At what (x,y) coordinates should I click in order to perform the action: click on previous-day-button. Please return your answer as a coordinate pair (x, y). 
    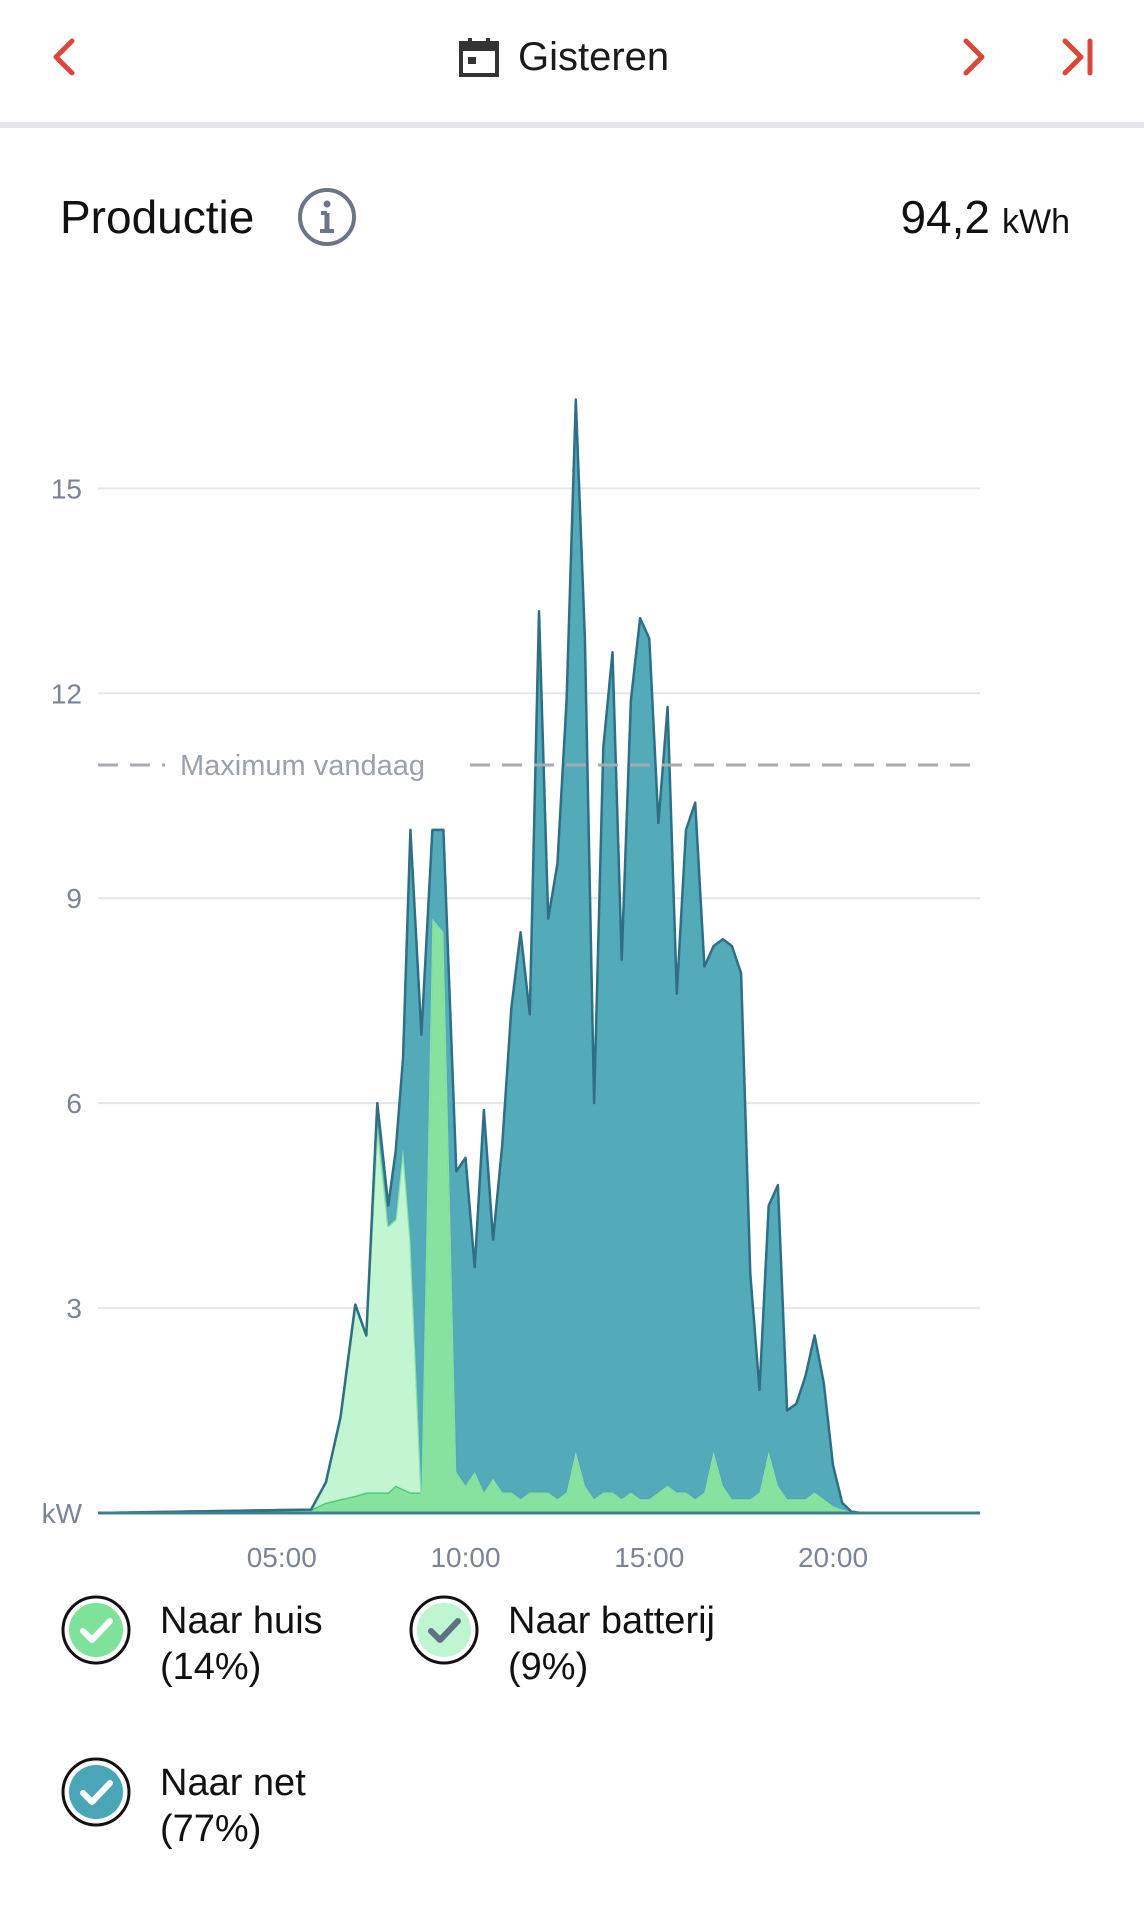
    Looking at the image, I should click on (65, 57).